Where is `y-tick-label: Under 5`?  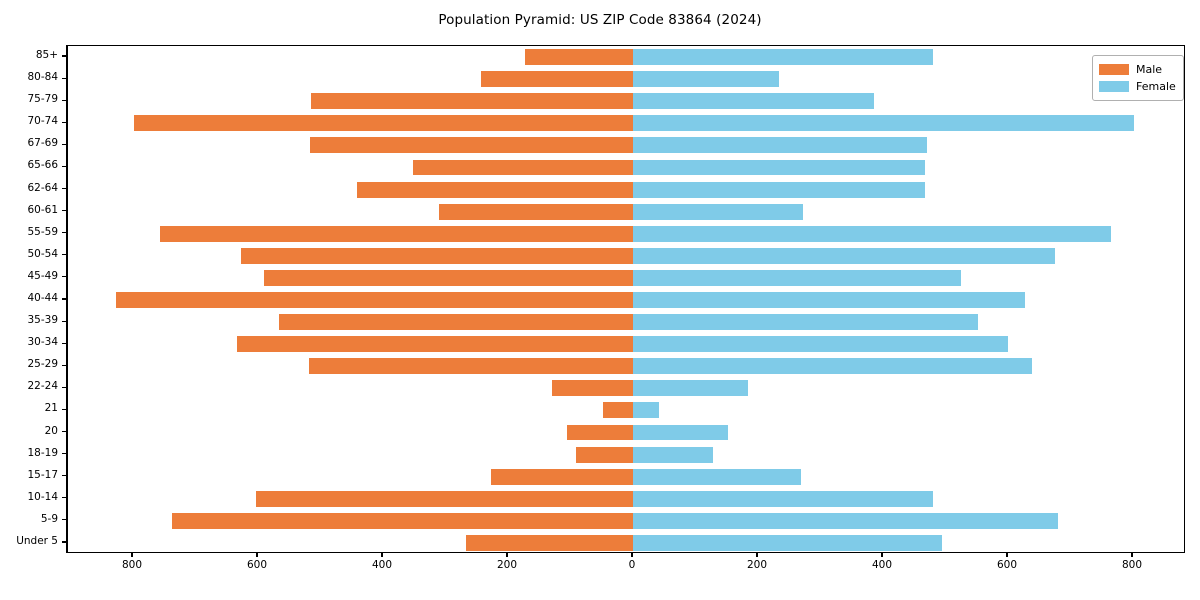
y-tick-label: Under 5 is located at coordinates (37, 540).